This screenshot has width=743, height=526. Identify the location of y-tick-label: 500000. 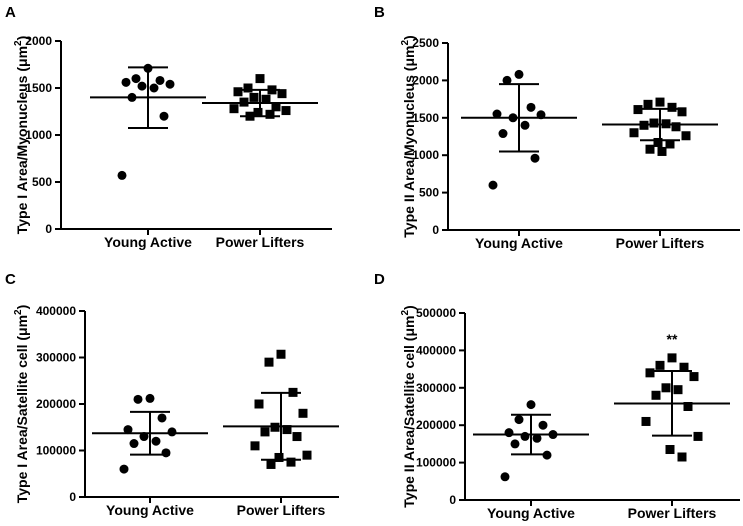
(436, 313).